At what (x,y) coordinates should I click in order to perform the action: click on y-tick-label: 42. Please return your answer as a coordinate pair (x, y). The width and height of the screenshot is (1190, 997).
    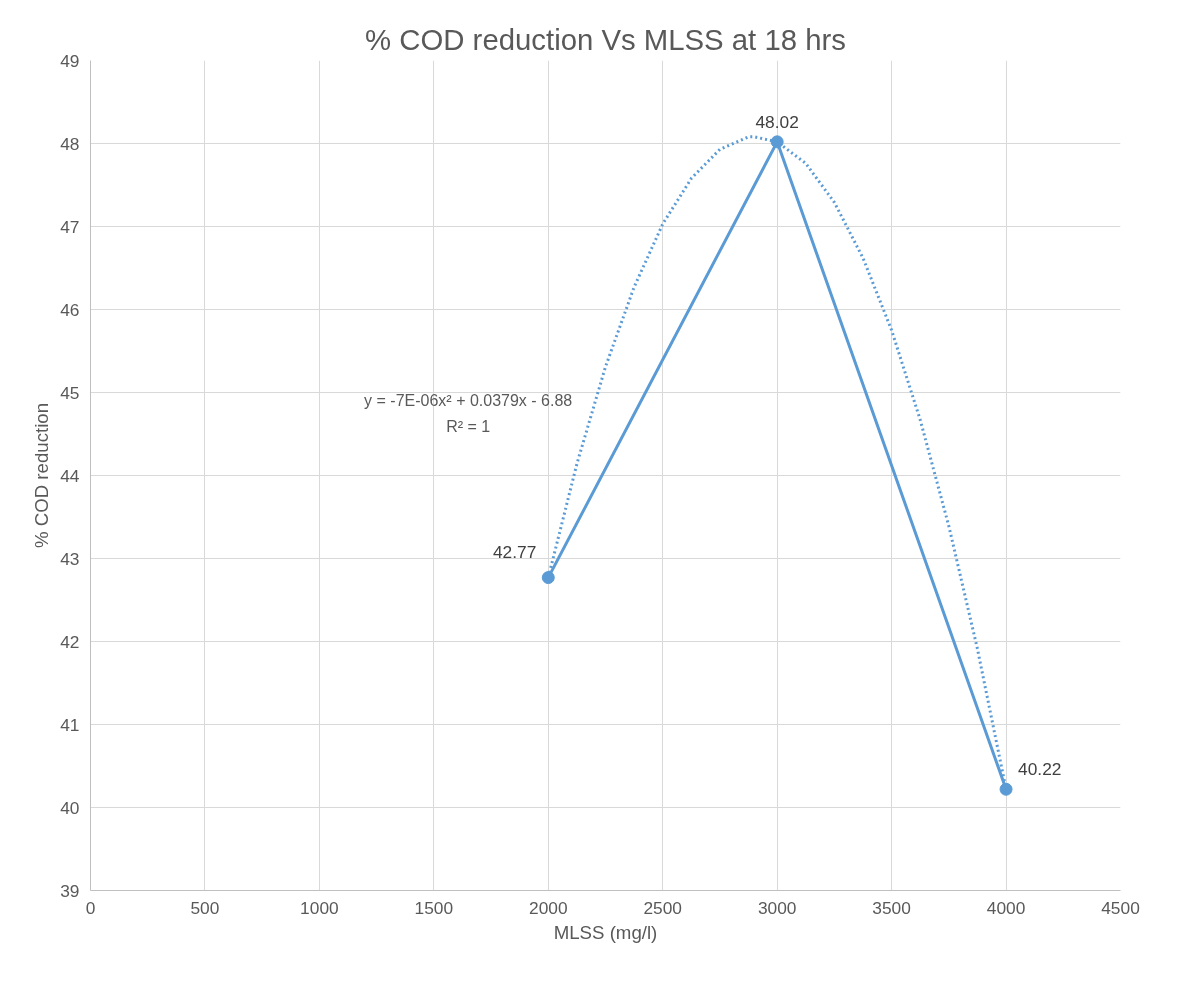
    Looking at the image, I should click on (70, 641).